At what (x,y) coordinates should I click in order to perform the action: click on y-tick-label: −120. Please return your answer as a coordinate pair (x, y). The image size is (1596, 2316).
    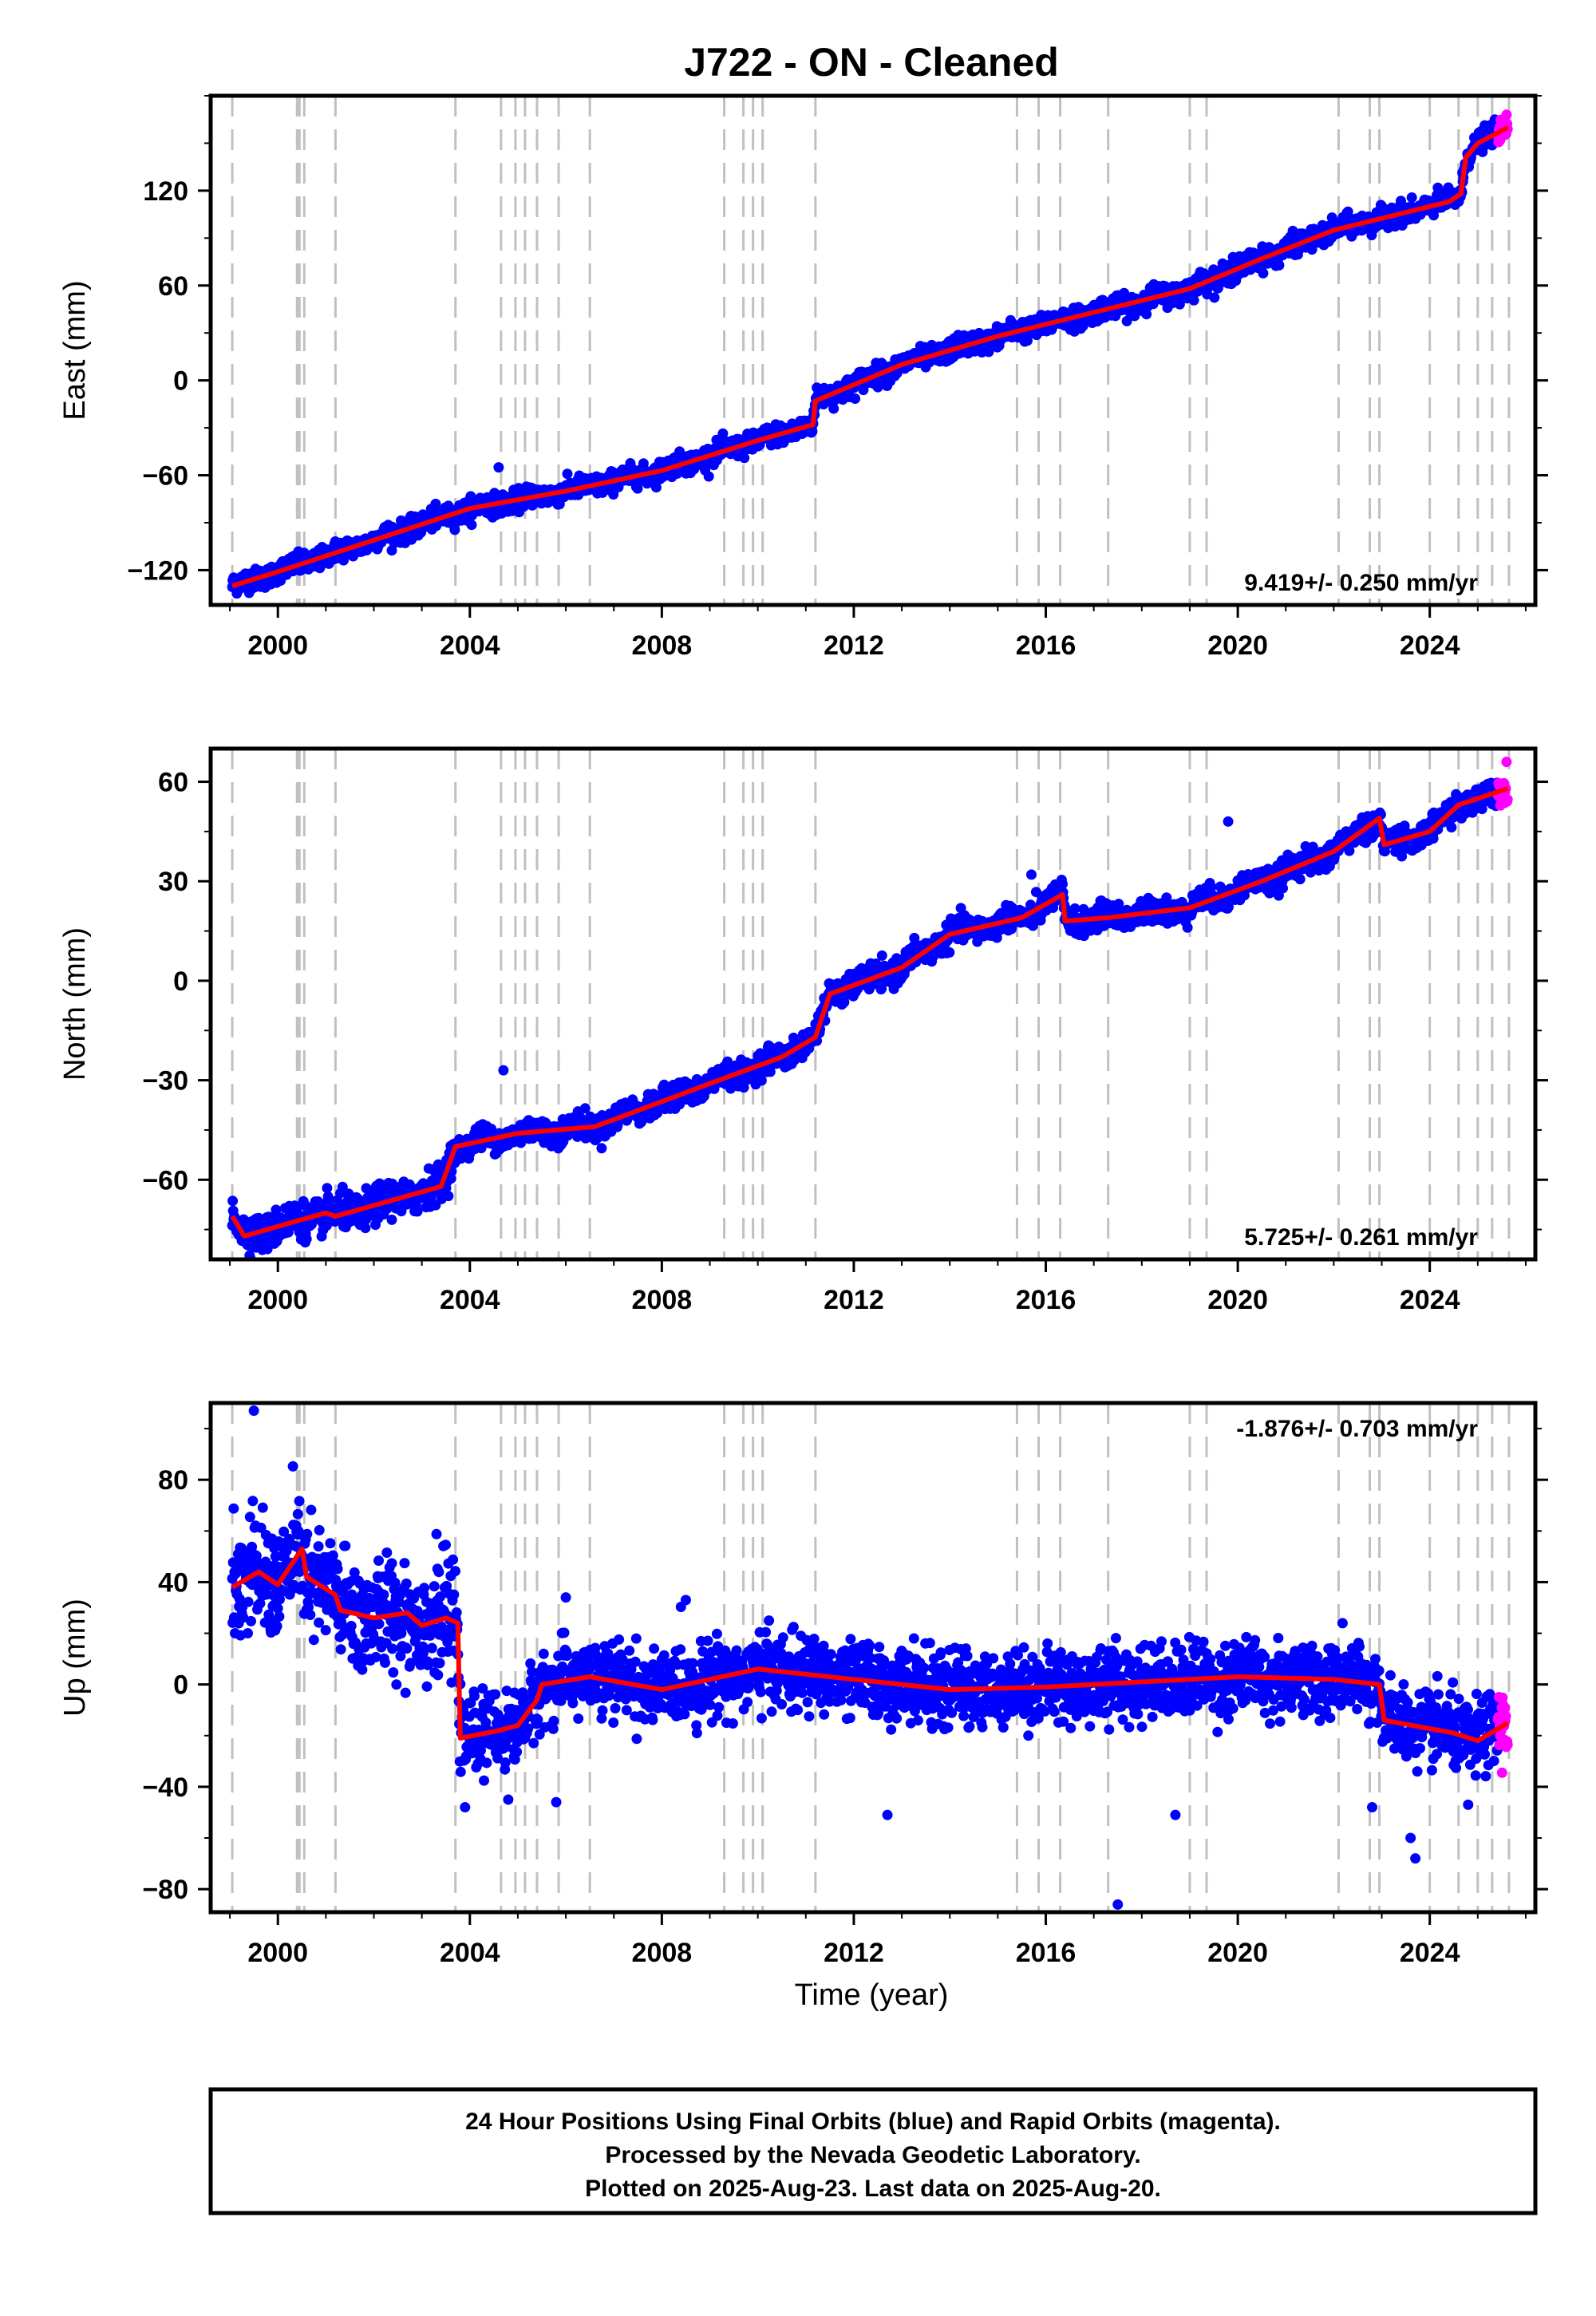
    Looking at the image, I should click on (157, 570).